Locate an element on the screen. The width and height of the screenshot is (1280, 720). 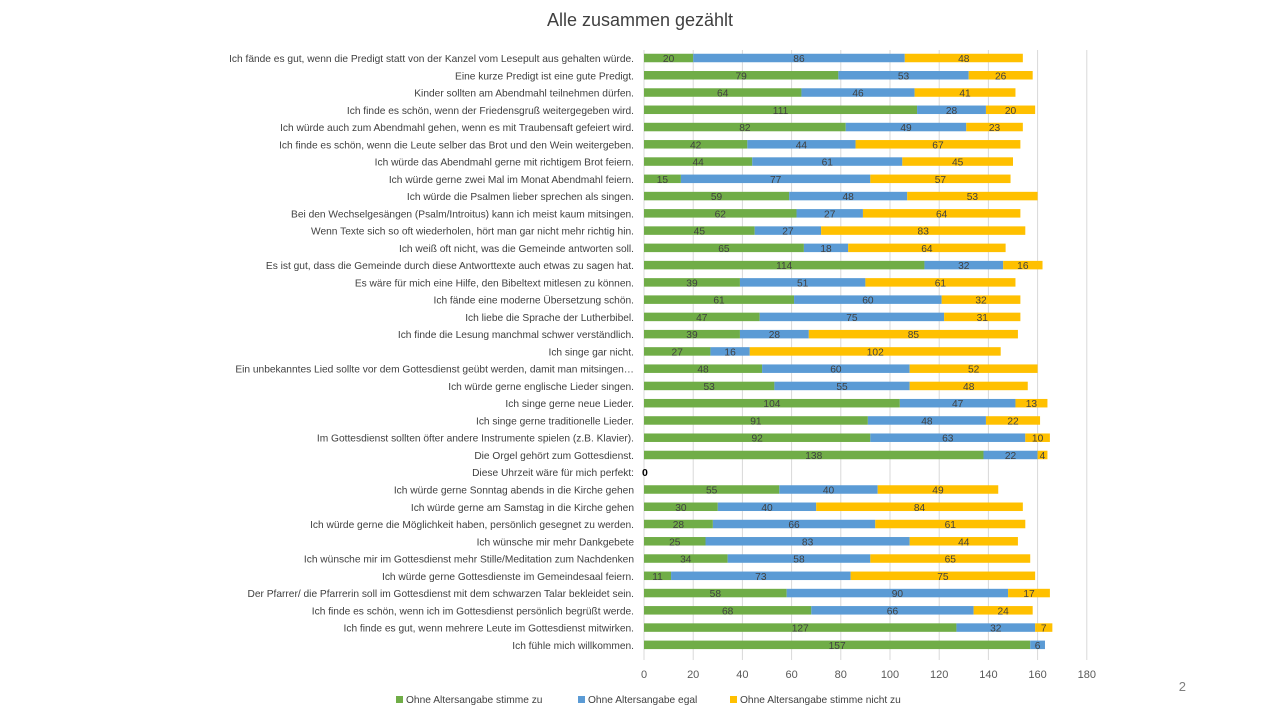
data-label: 32 is located at coordinates (964, 266).